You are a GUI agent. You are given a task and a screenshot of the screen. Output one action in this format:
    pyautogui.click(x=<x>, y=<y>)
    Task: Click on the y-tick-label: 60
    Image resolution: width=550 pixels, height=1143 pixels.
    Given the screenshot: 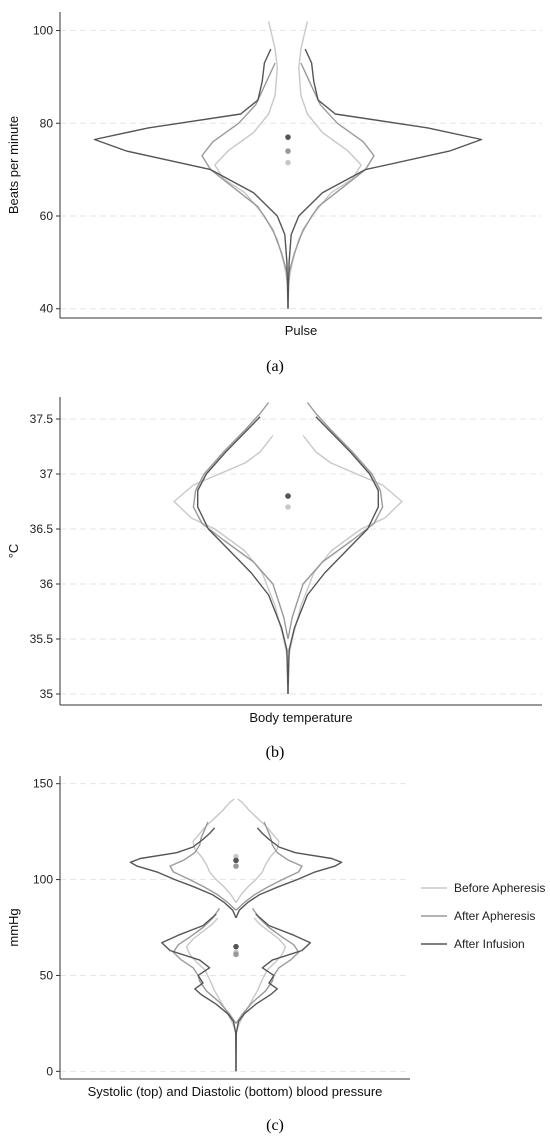 What is the action you would take?
    pyautogui.click(x=47, y=216)
    